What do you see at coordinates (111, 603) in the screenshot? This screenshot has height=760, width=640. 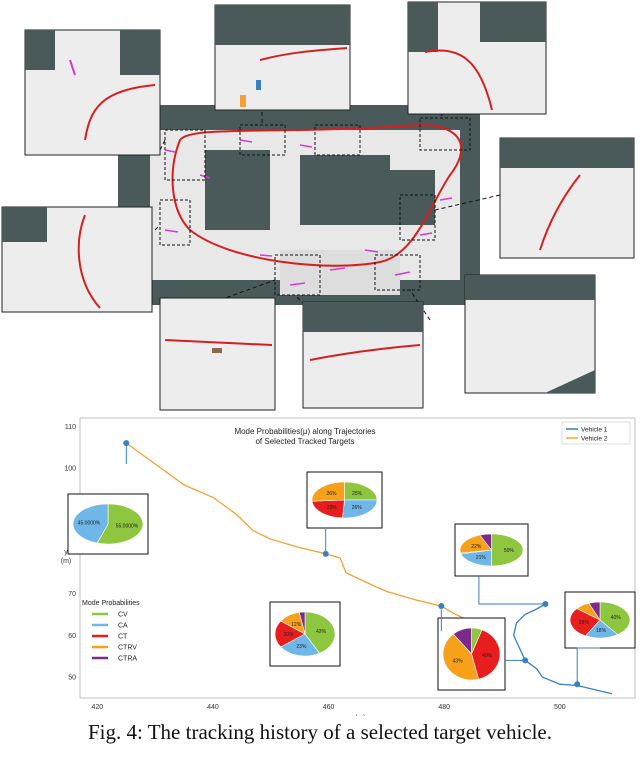 I see `mode-legend-title: Mode Probabilities` at bounding box center [111, 603].